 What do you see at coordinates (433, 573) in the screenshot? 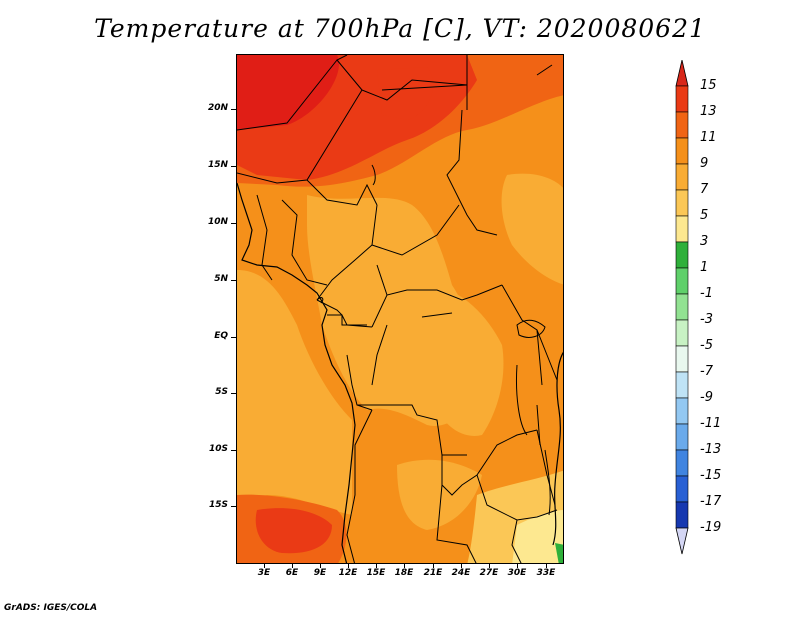
I see `x-axis-label-21e: 21E` at bounding box center [433, 573].